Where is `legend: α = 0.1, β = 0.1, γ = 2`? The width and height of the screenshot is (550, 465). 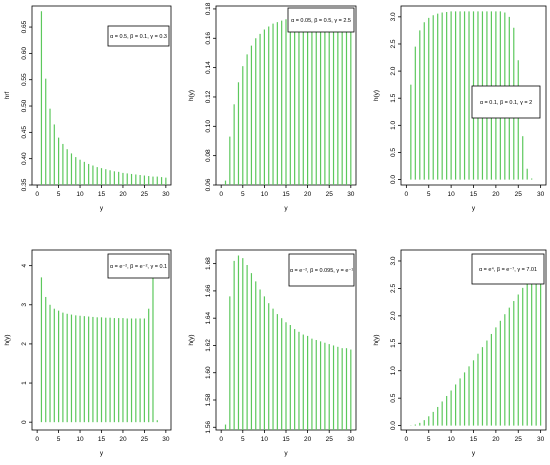
legend: α = 0.1, β = 0.1, γ = 2 is located at coordinates (506, 102).